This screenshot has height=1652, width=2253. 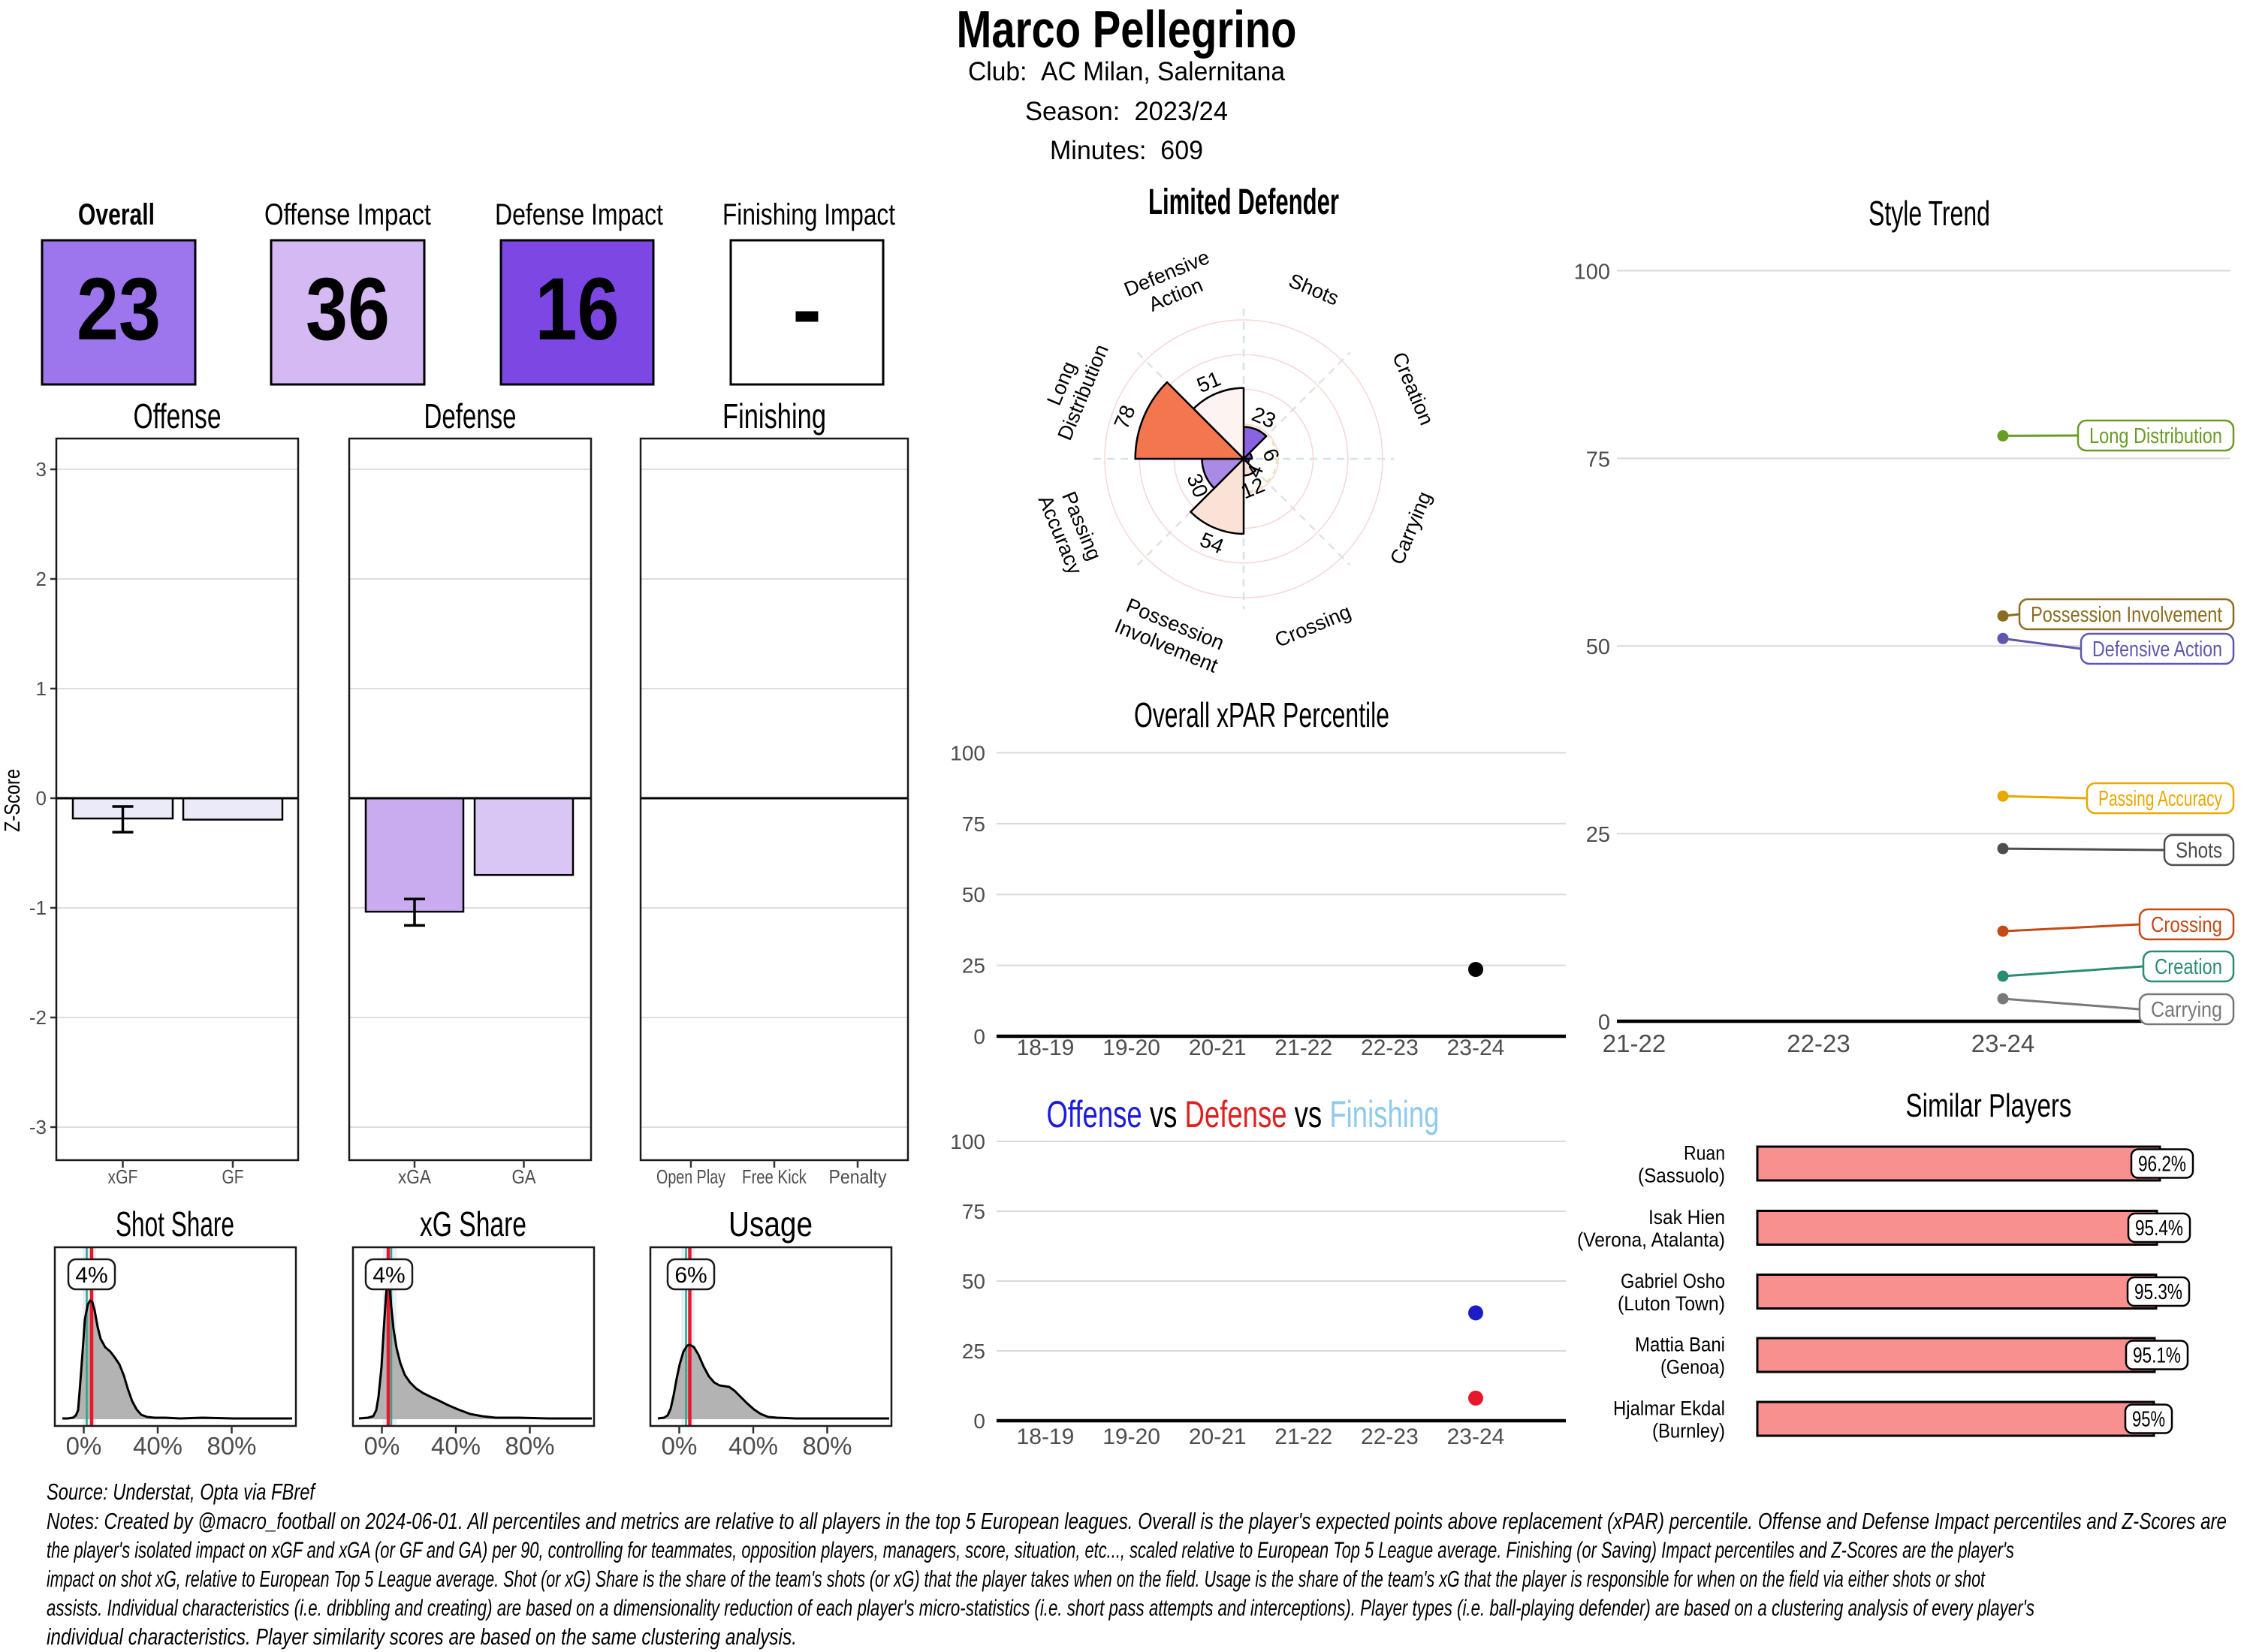 What do you see at coordinates (2126, 615) in the screenshot?
I see `svg-text: Possession Involvement` at bounding box center [2126, 615].